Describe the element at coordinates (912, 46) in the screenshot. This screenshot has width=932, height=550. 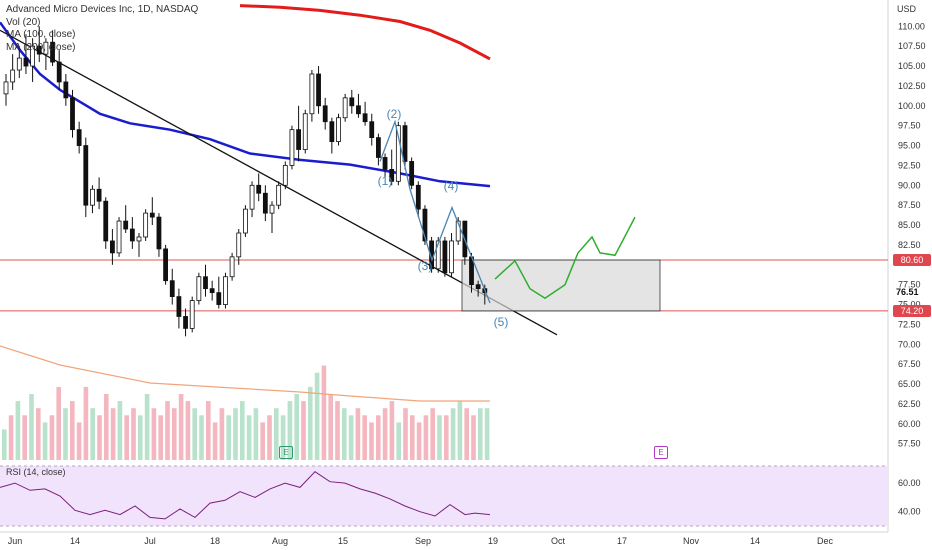
I see `price-tick-label: 107.50` at that location.